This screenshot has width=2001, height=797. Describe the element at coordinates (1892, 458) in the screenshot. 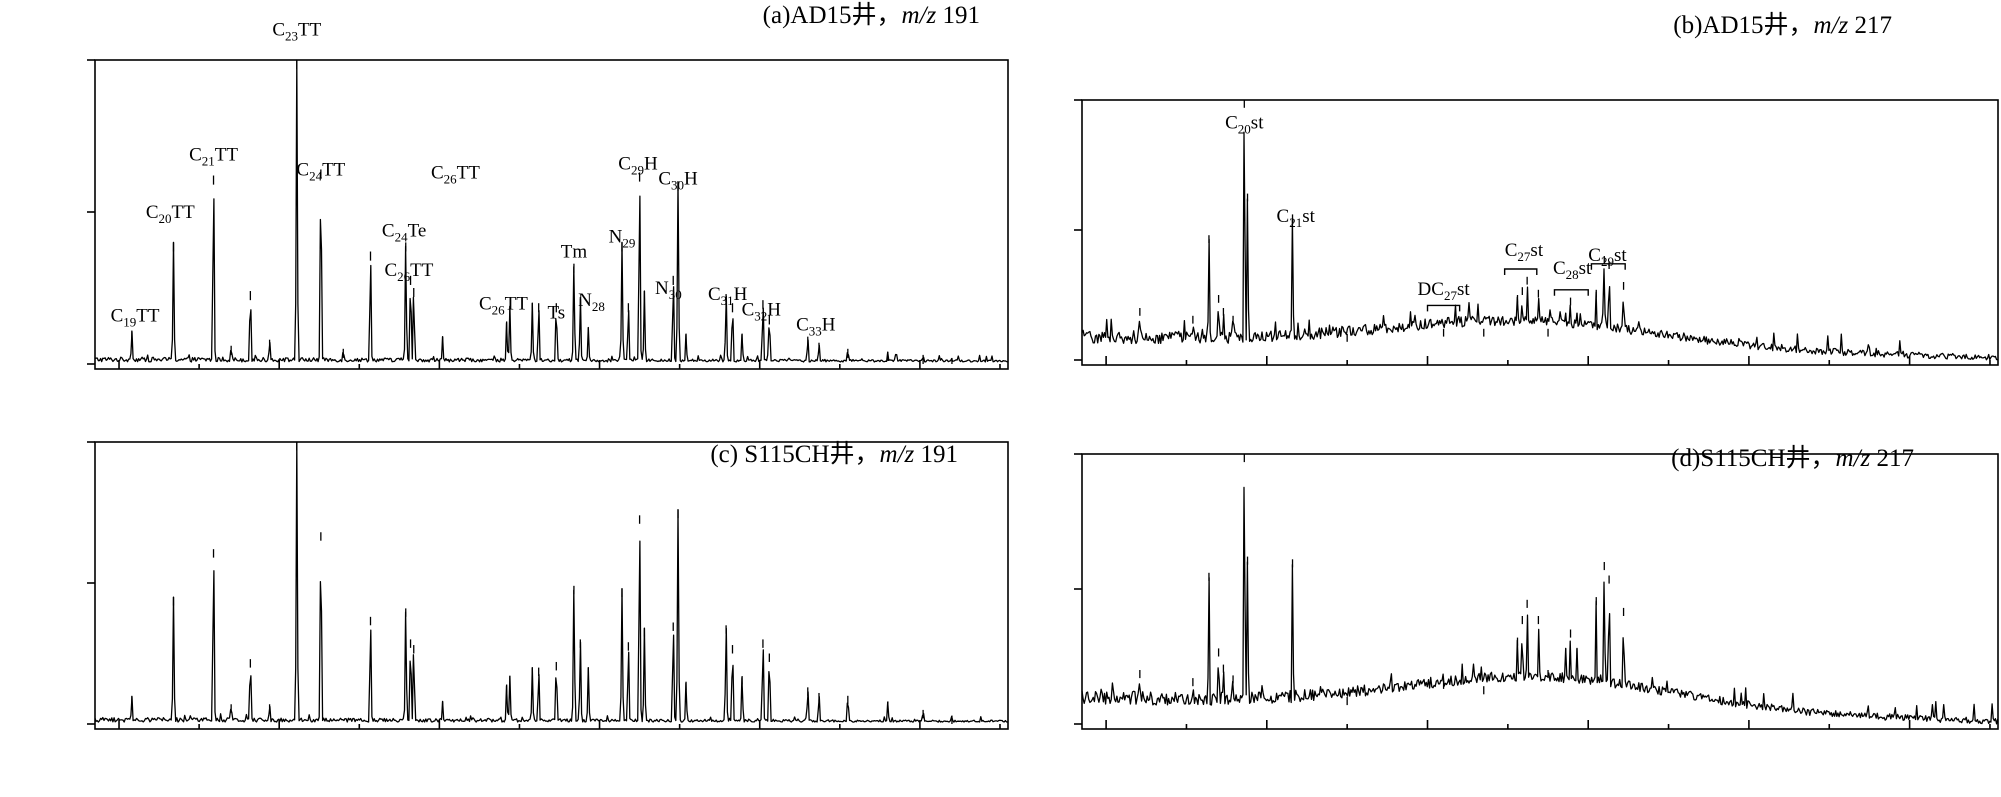

I see `title-mass: 217` at that location.